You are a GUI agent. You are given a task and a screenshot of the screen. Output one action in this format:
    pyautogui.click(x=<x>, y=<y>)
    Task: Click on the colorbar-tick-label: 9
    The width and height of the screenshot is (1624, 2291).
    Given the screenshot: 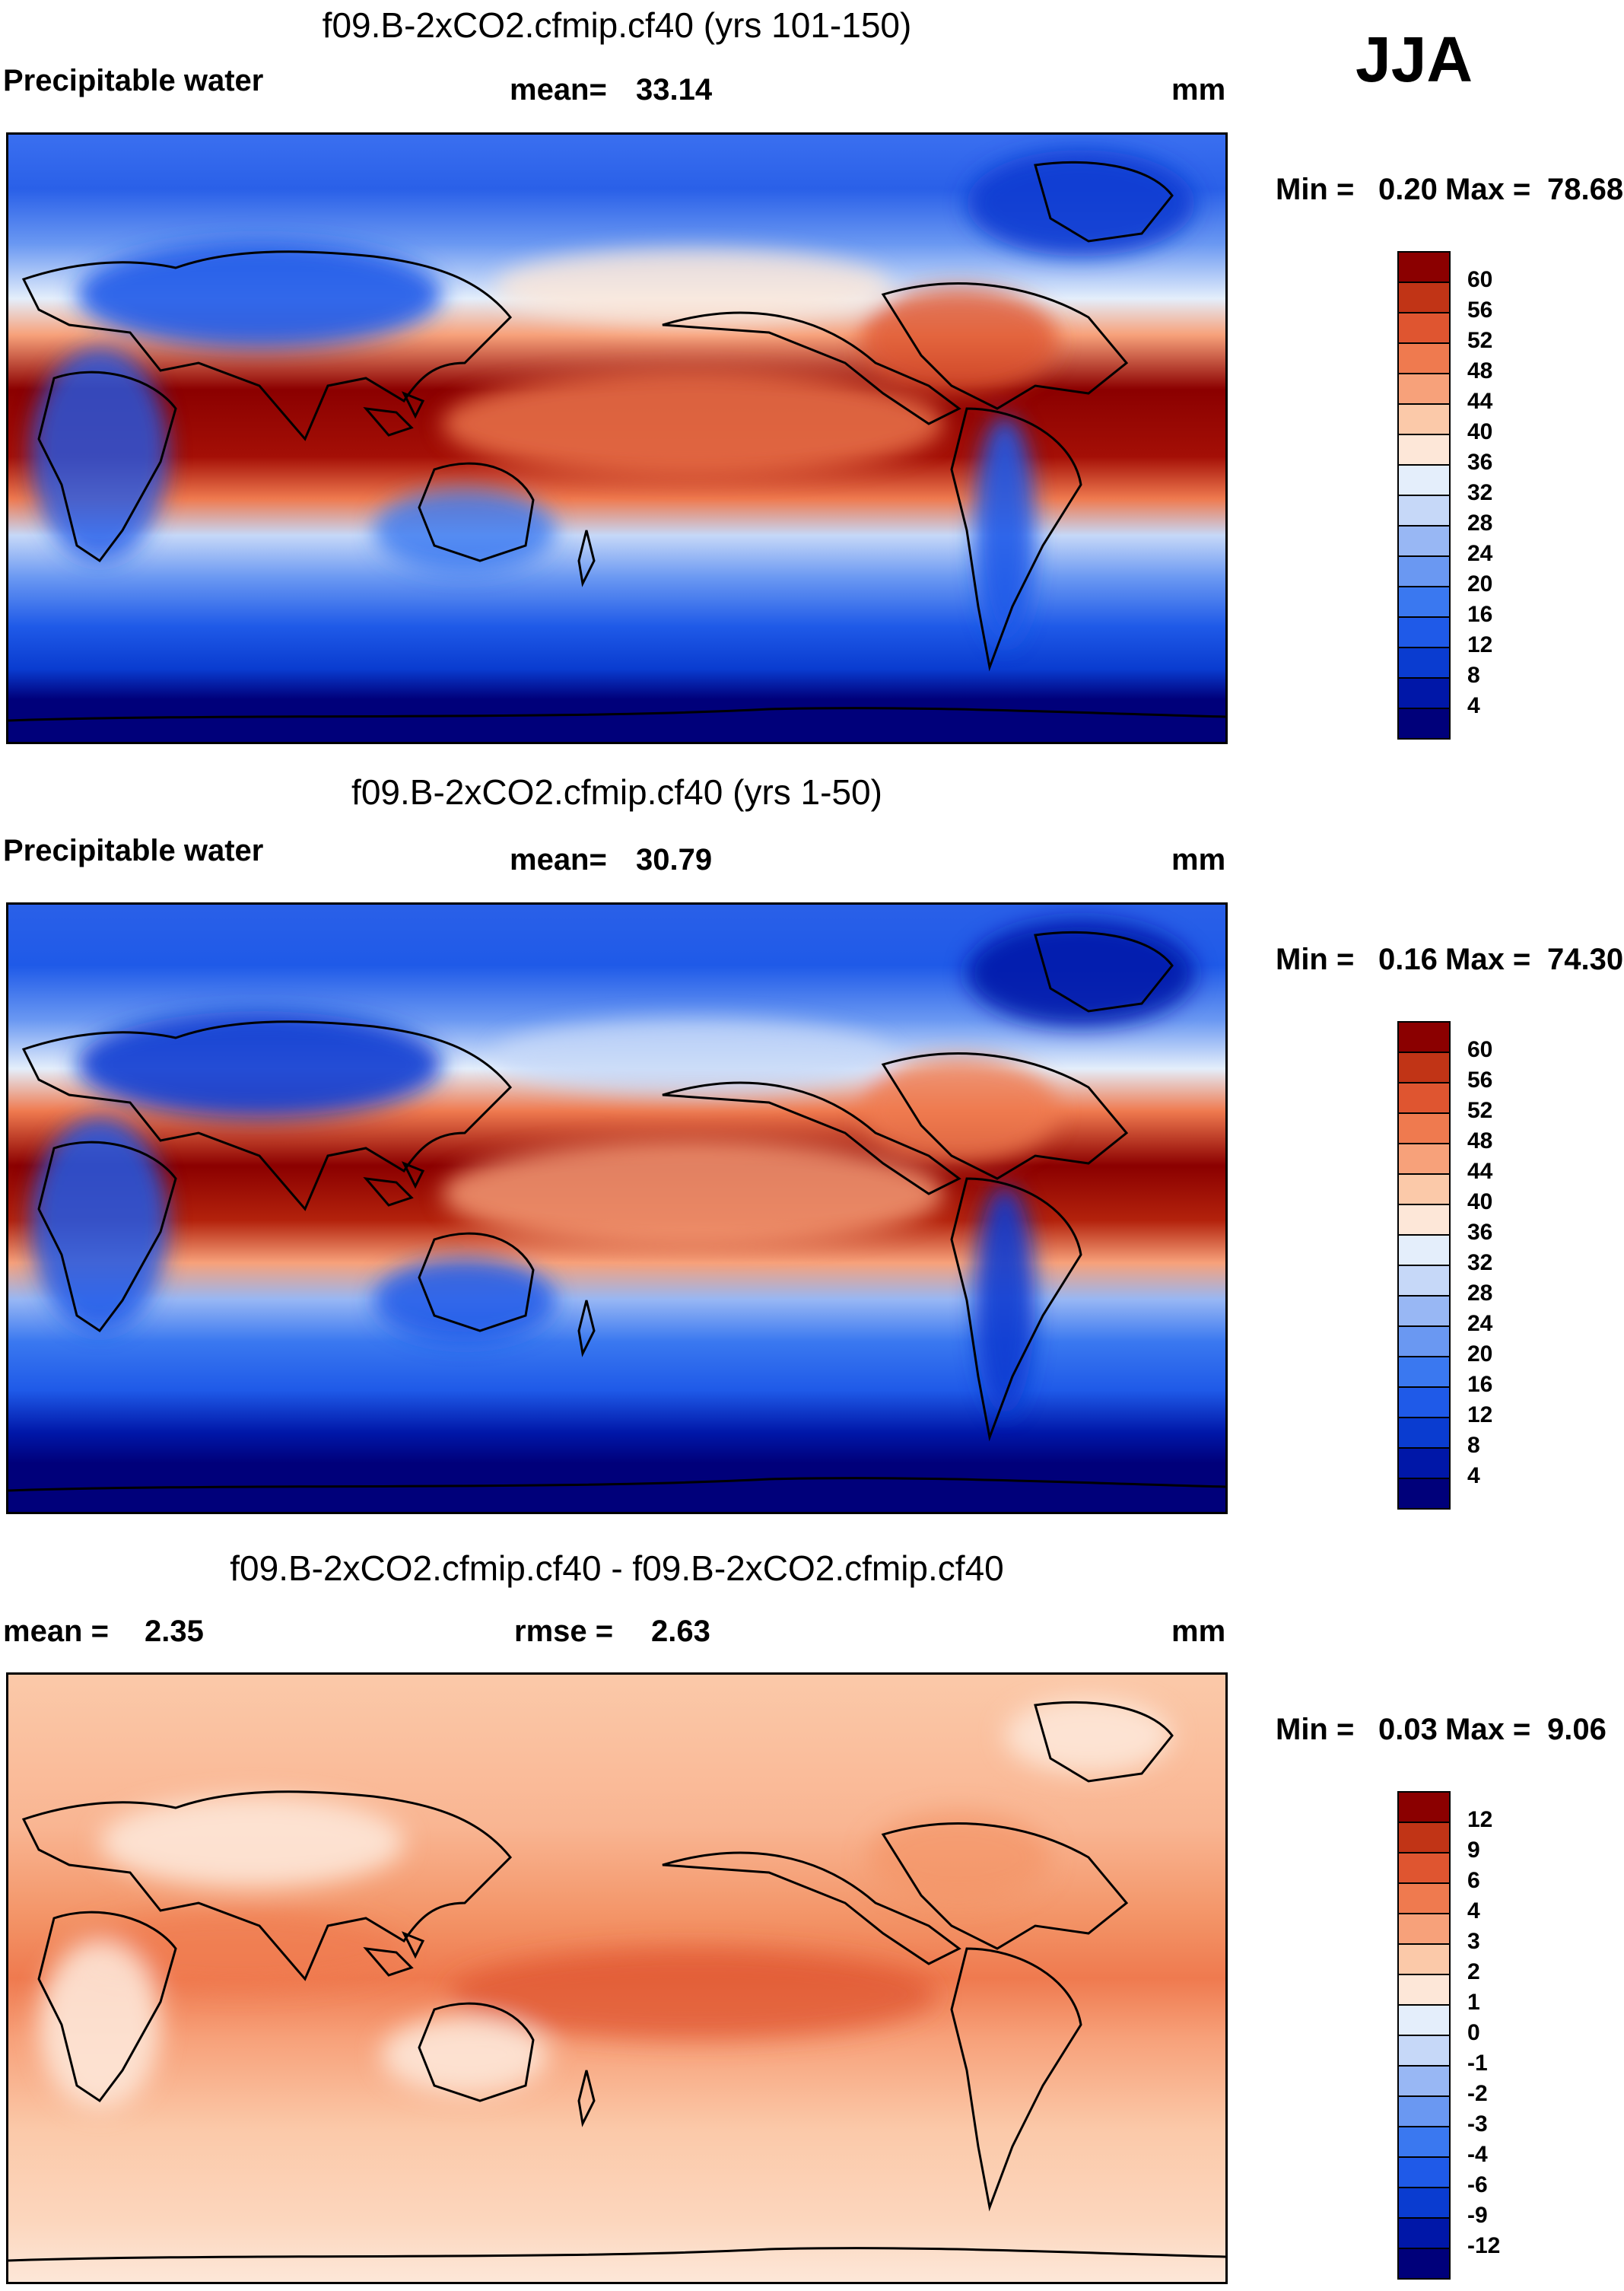 What is the action you would take?
    pyautogui.click(x=1473, y=1850)
    